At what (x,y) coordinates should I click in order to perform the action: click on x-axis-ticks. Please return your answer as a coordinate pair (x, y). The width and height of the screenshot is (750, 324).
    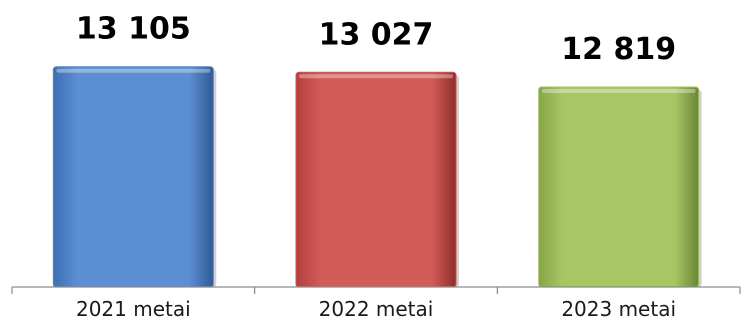
    Looking at the image, I should click on (376, 290).